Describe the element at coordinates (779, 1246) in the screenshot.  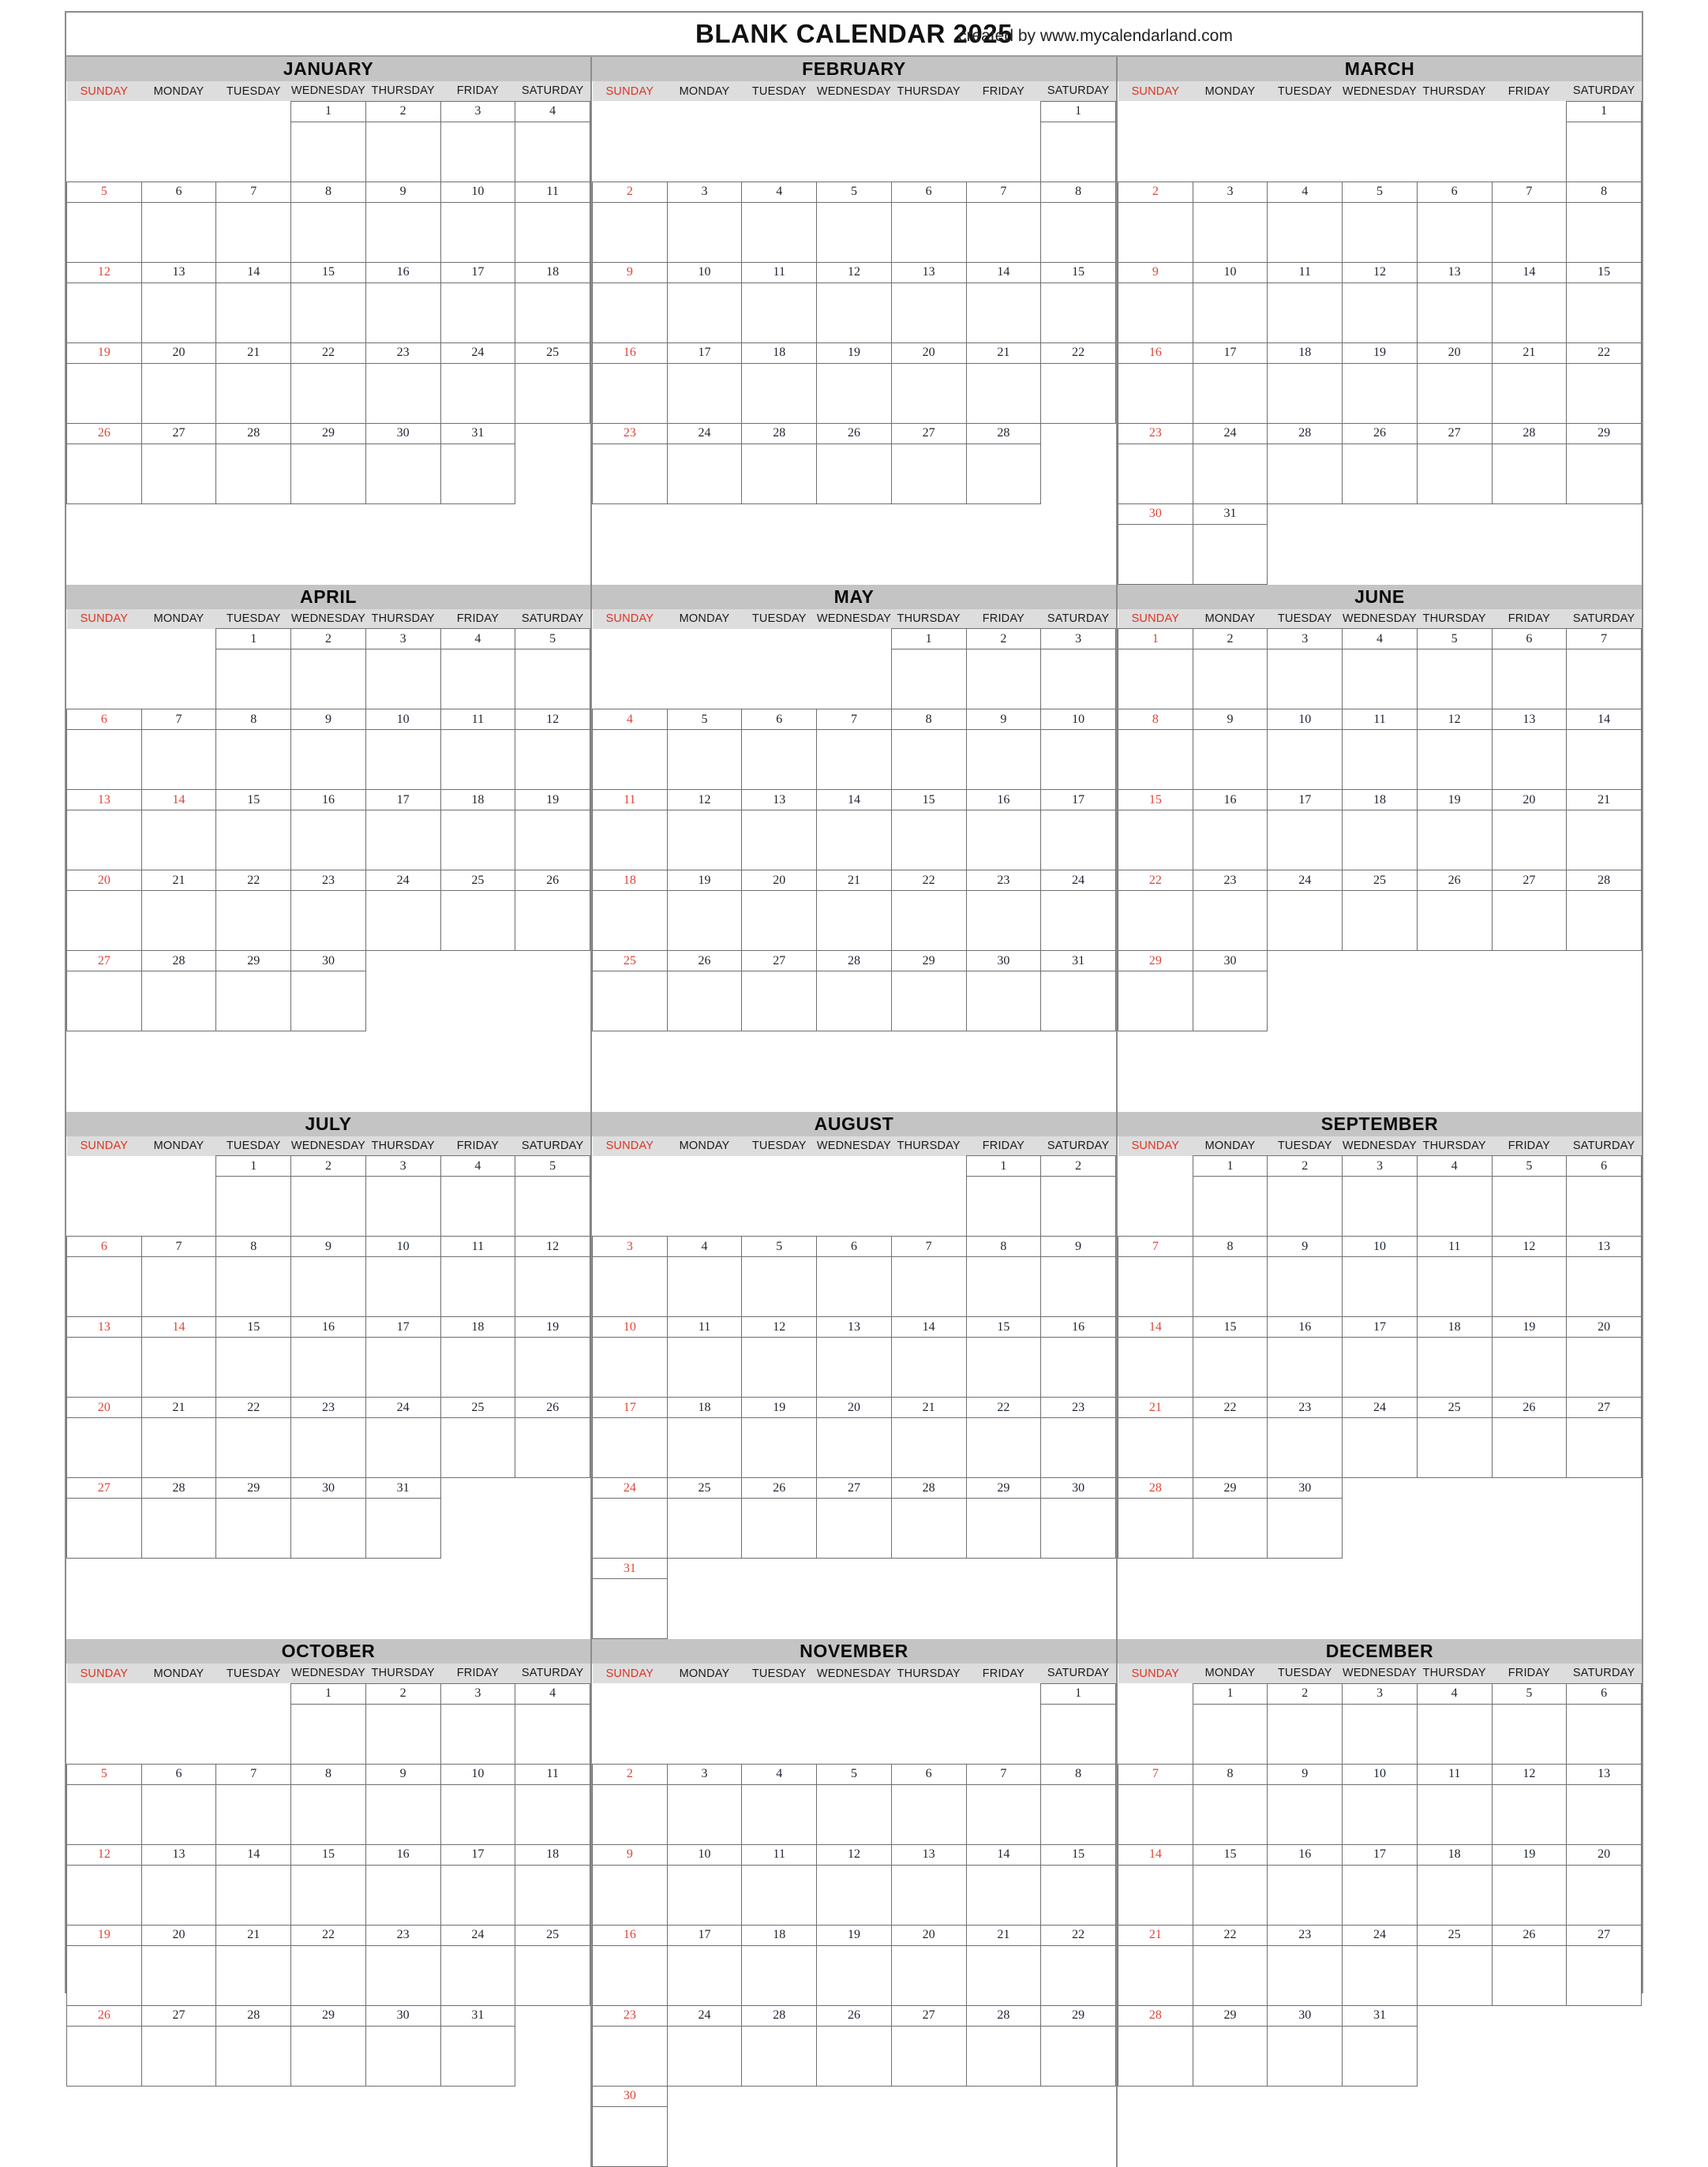
I see `day-number-cell: 5` at that location.